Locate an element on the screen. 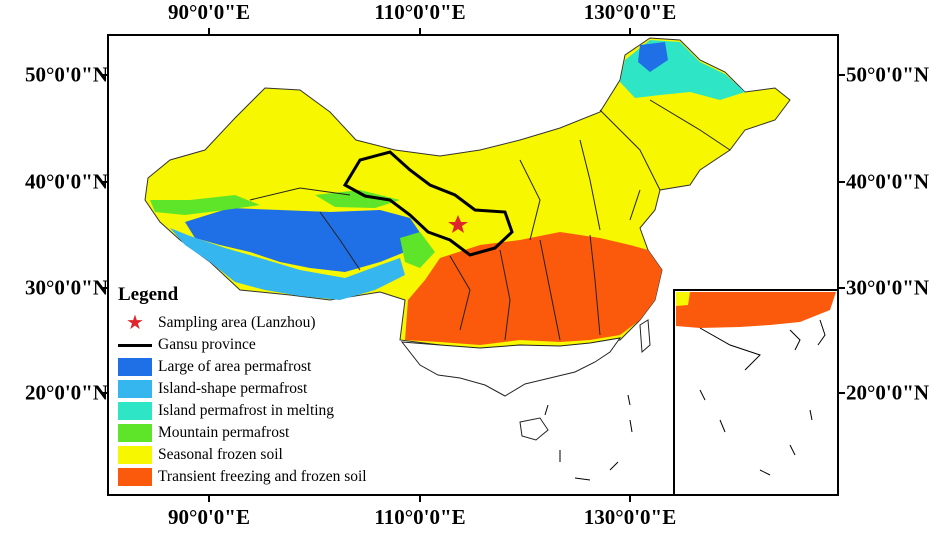 This screenshot has height=533, width=950. legend-label: Island permafrost in melting is located at coordinates (246, 410).